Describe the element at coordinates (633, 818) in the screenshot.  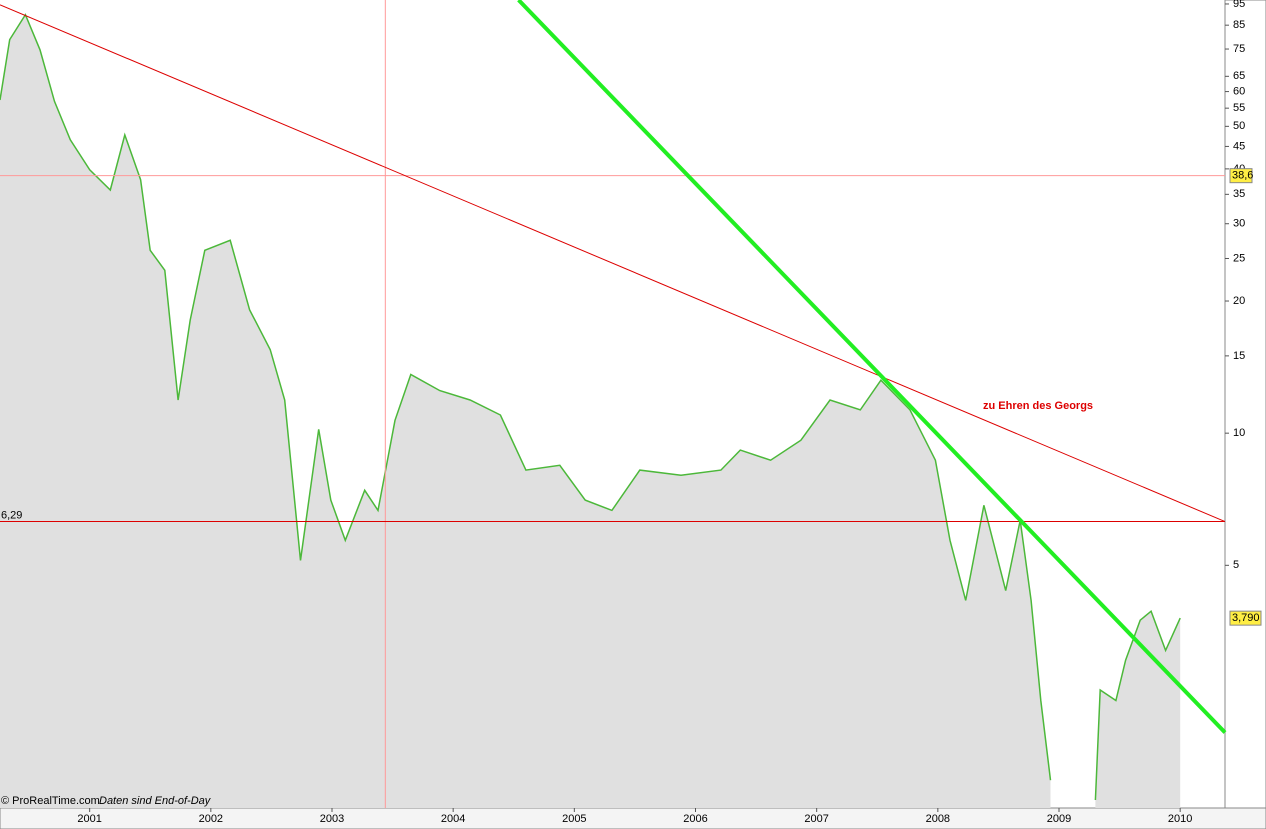
I see `x-axis-panel` at that location.